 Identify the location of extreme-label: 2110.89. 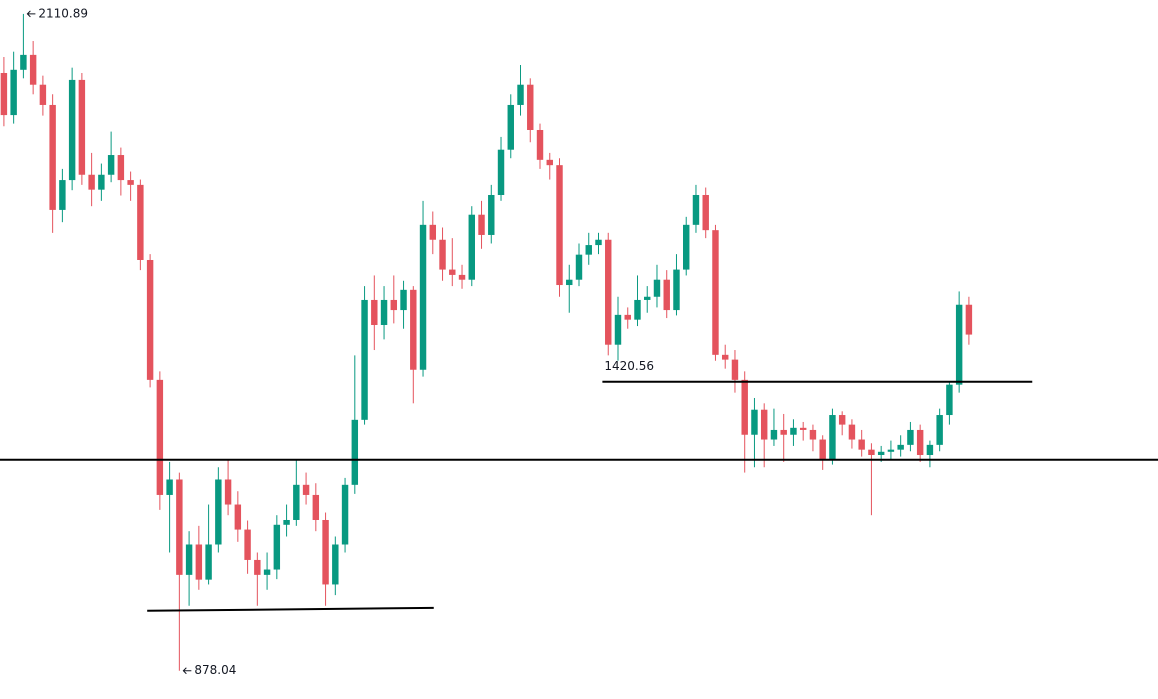
(63, 13).